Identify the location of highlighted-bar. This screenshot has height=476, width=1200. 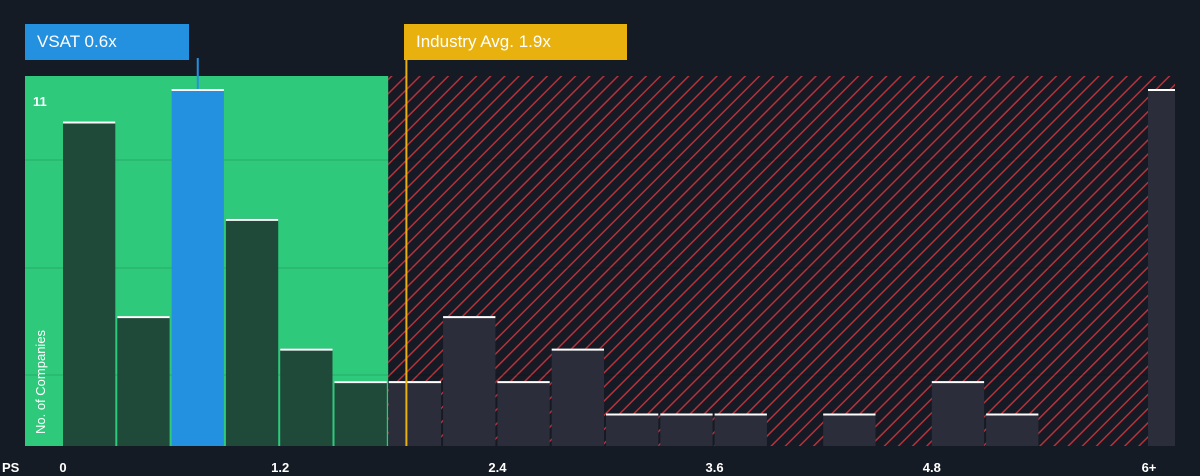
(197, 267).